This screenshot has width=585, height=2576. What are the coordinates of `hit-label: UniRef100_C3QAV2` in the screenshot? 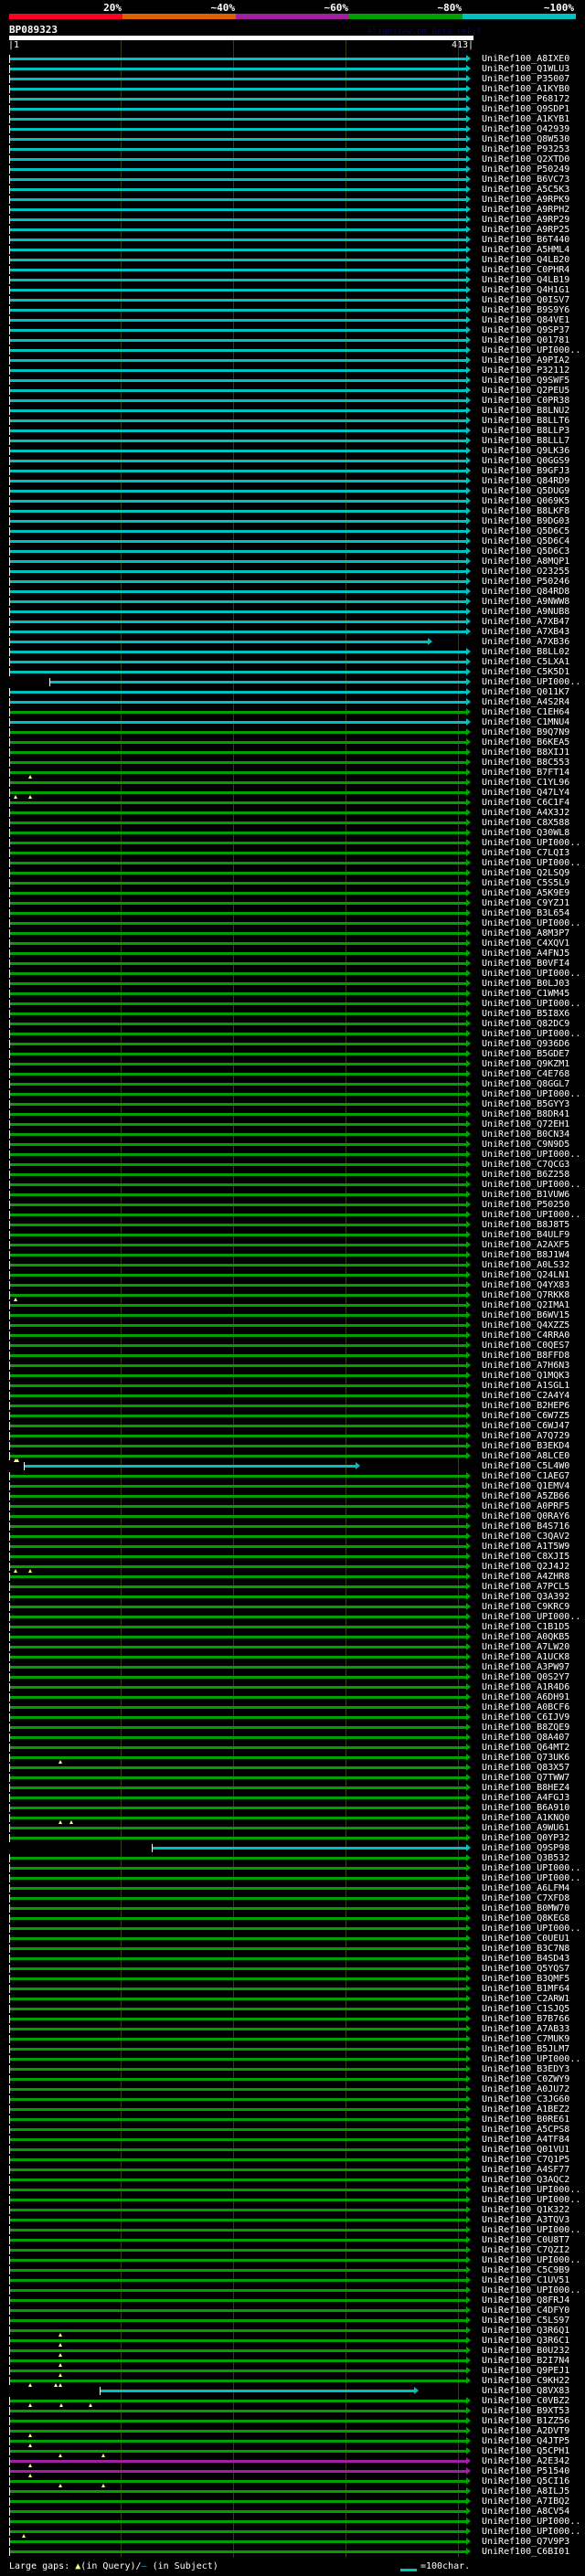 It's located at (526, 1537).